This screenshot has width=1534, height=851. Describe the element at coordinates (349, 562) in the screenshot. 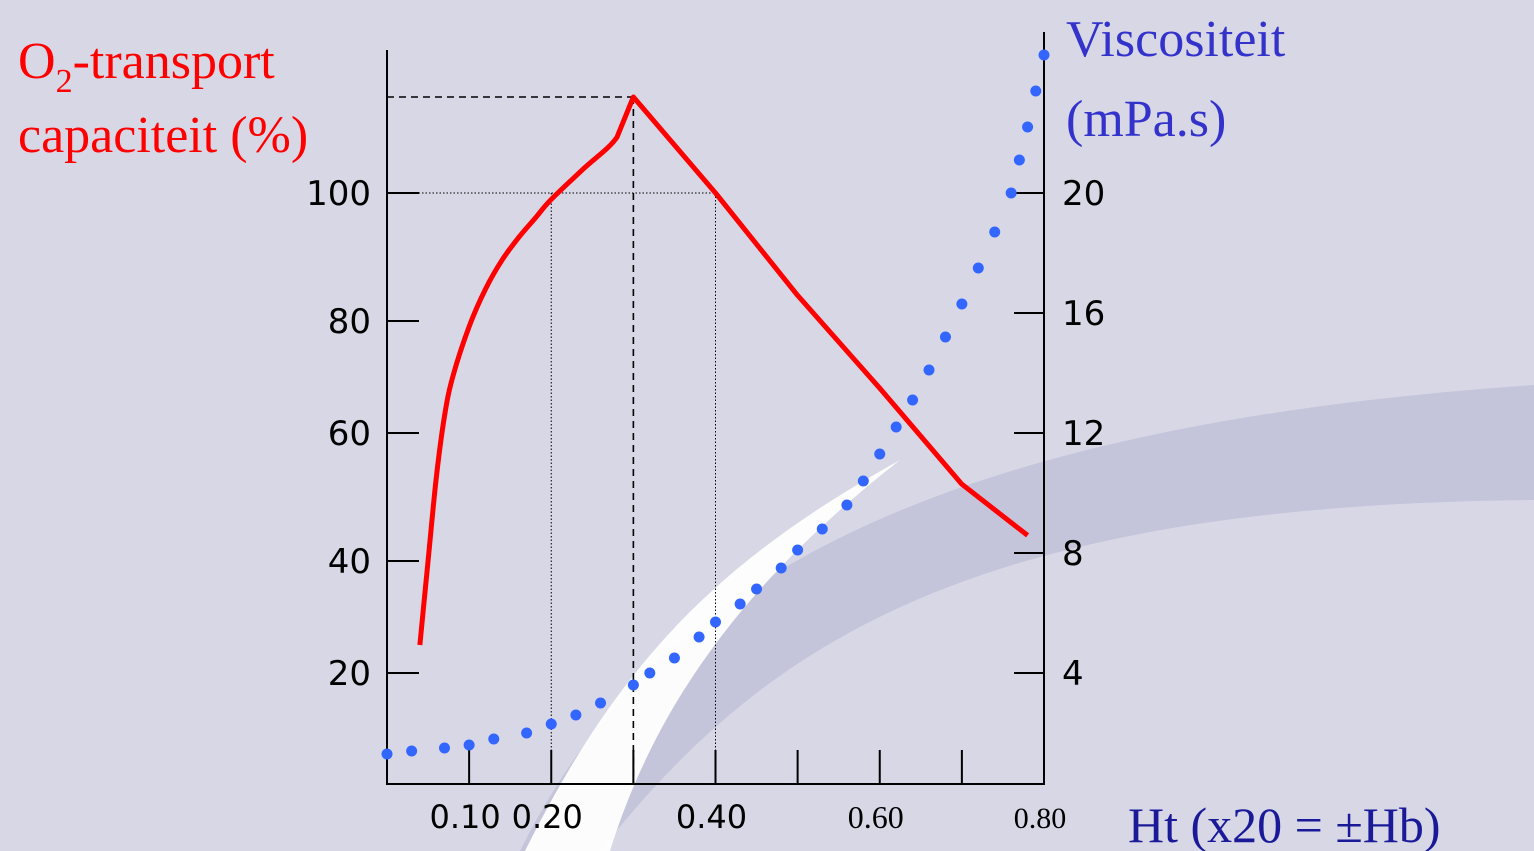

I see `left-tick-label: 40` at that location.